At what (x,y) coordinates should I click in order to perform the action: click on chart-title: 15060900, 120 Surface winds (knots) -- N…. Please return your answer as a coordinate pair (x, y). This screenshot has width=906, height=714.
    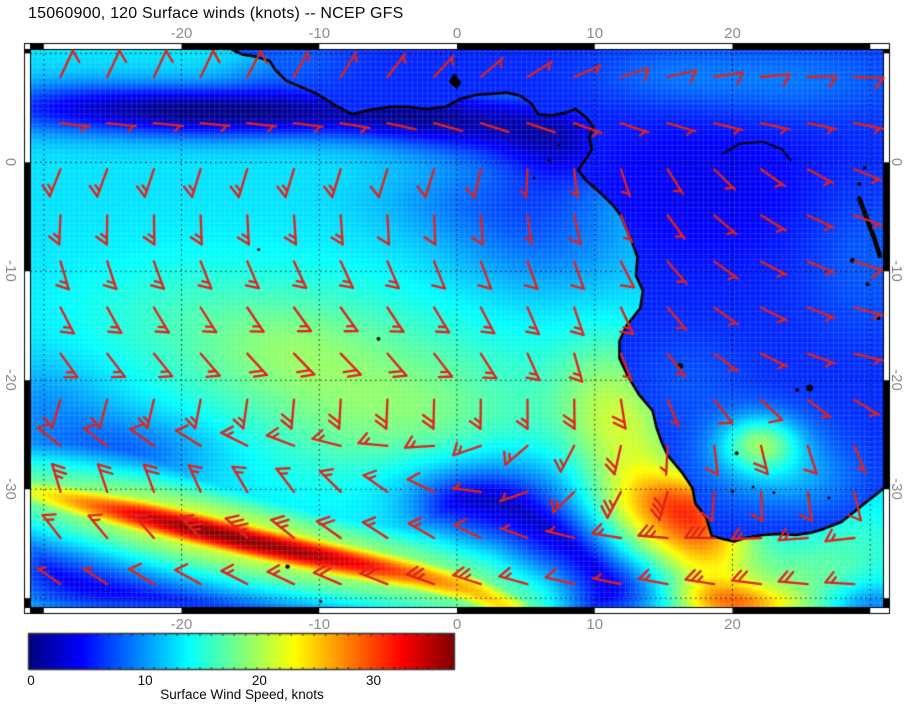
    Looking at the image, I should click on (216, 13).